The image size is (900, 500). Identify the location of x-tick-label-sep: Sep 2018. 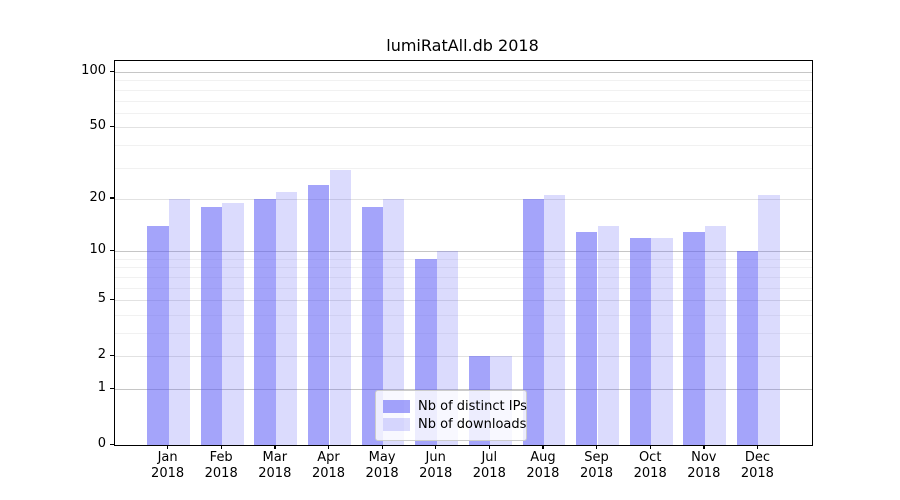
(597, 466).